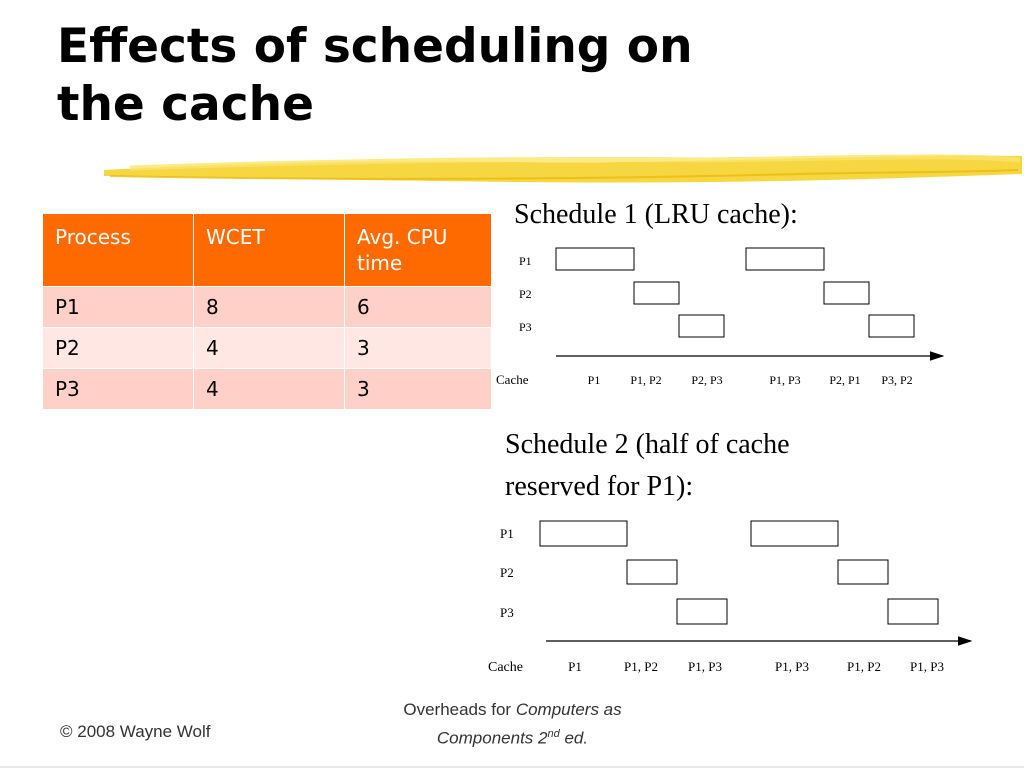  Describe the element at coordinates (706, 380) in the screenshot. I see `schedule1-cache-state: P2, P3` at that location.